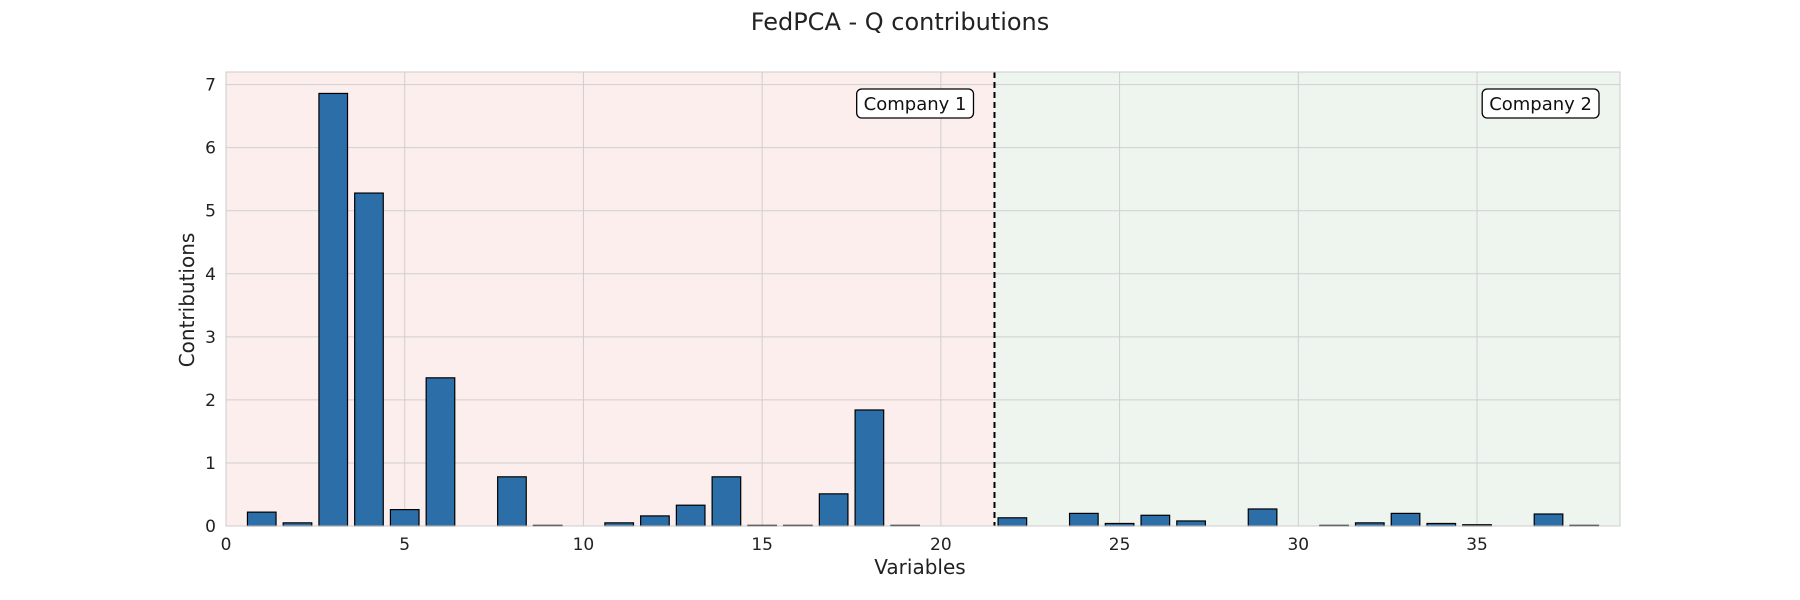  I want to click on x-tick-label: 0, so click(226, 545).